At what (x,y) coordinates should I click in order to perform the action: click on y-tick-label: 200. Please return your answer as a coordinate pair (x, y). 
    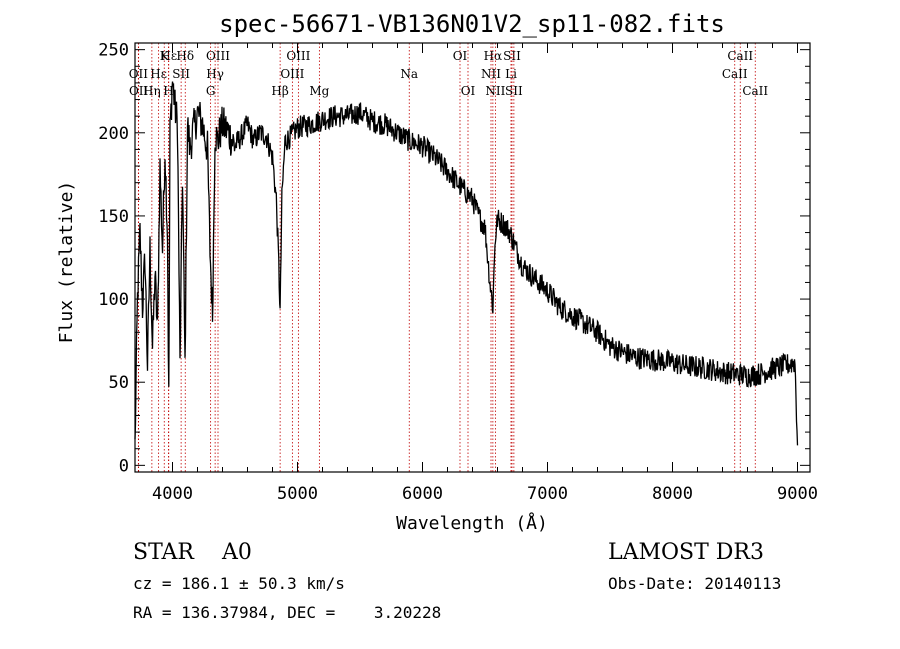
    Looking at the image, I should click on (113, 134).